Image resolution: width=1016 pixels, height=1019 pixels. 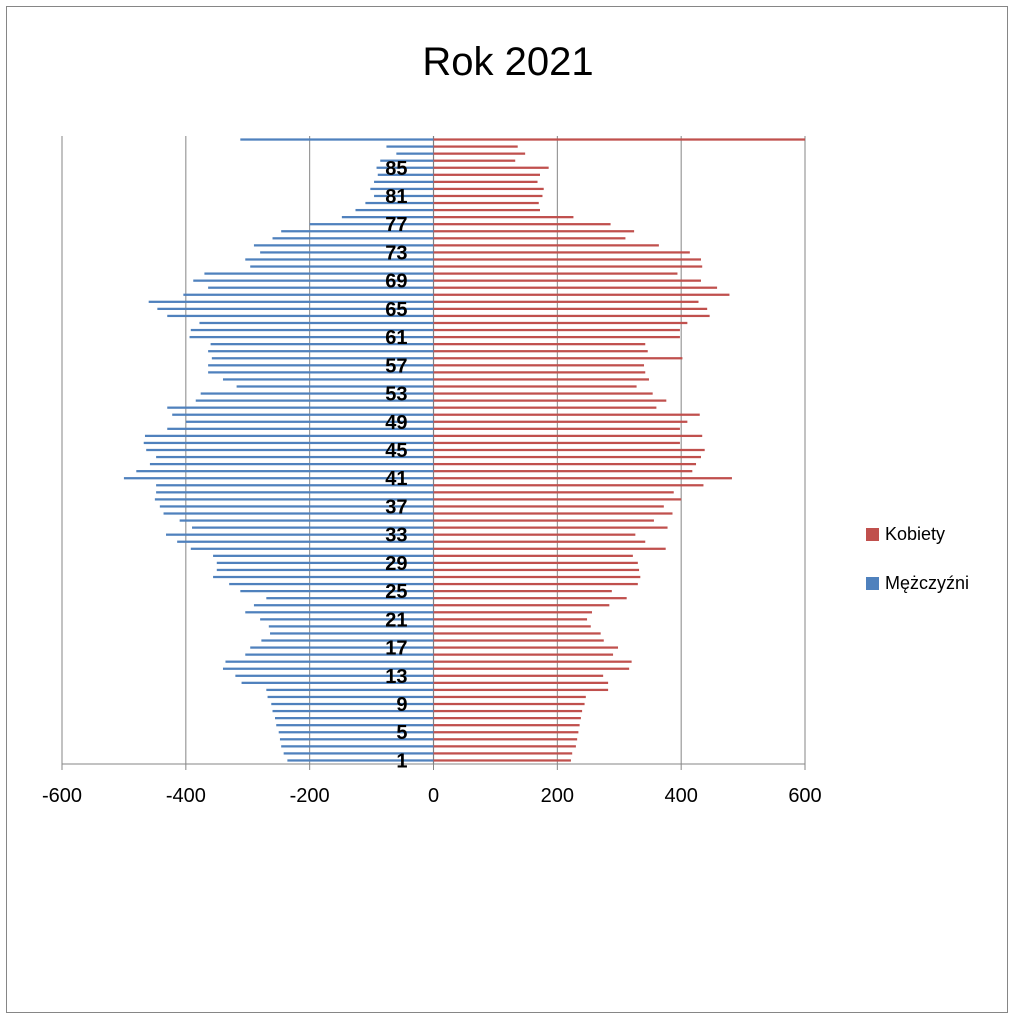 What do you see at coordinates (557, 796) in the screenshot?
I see `x-tick-label: 200` at bounding box center [557, 796].